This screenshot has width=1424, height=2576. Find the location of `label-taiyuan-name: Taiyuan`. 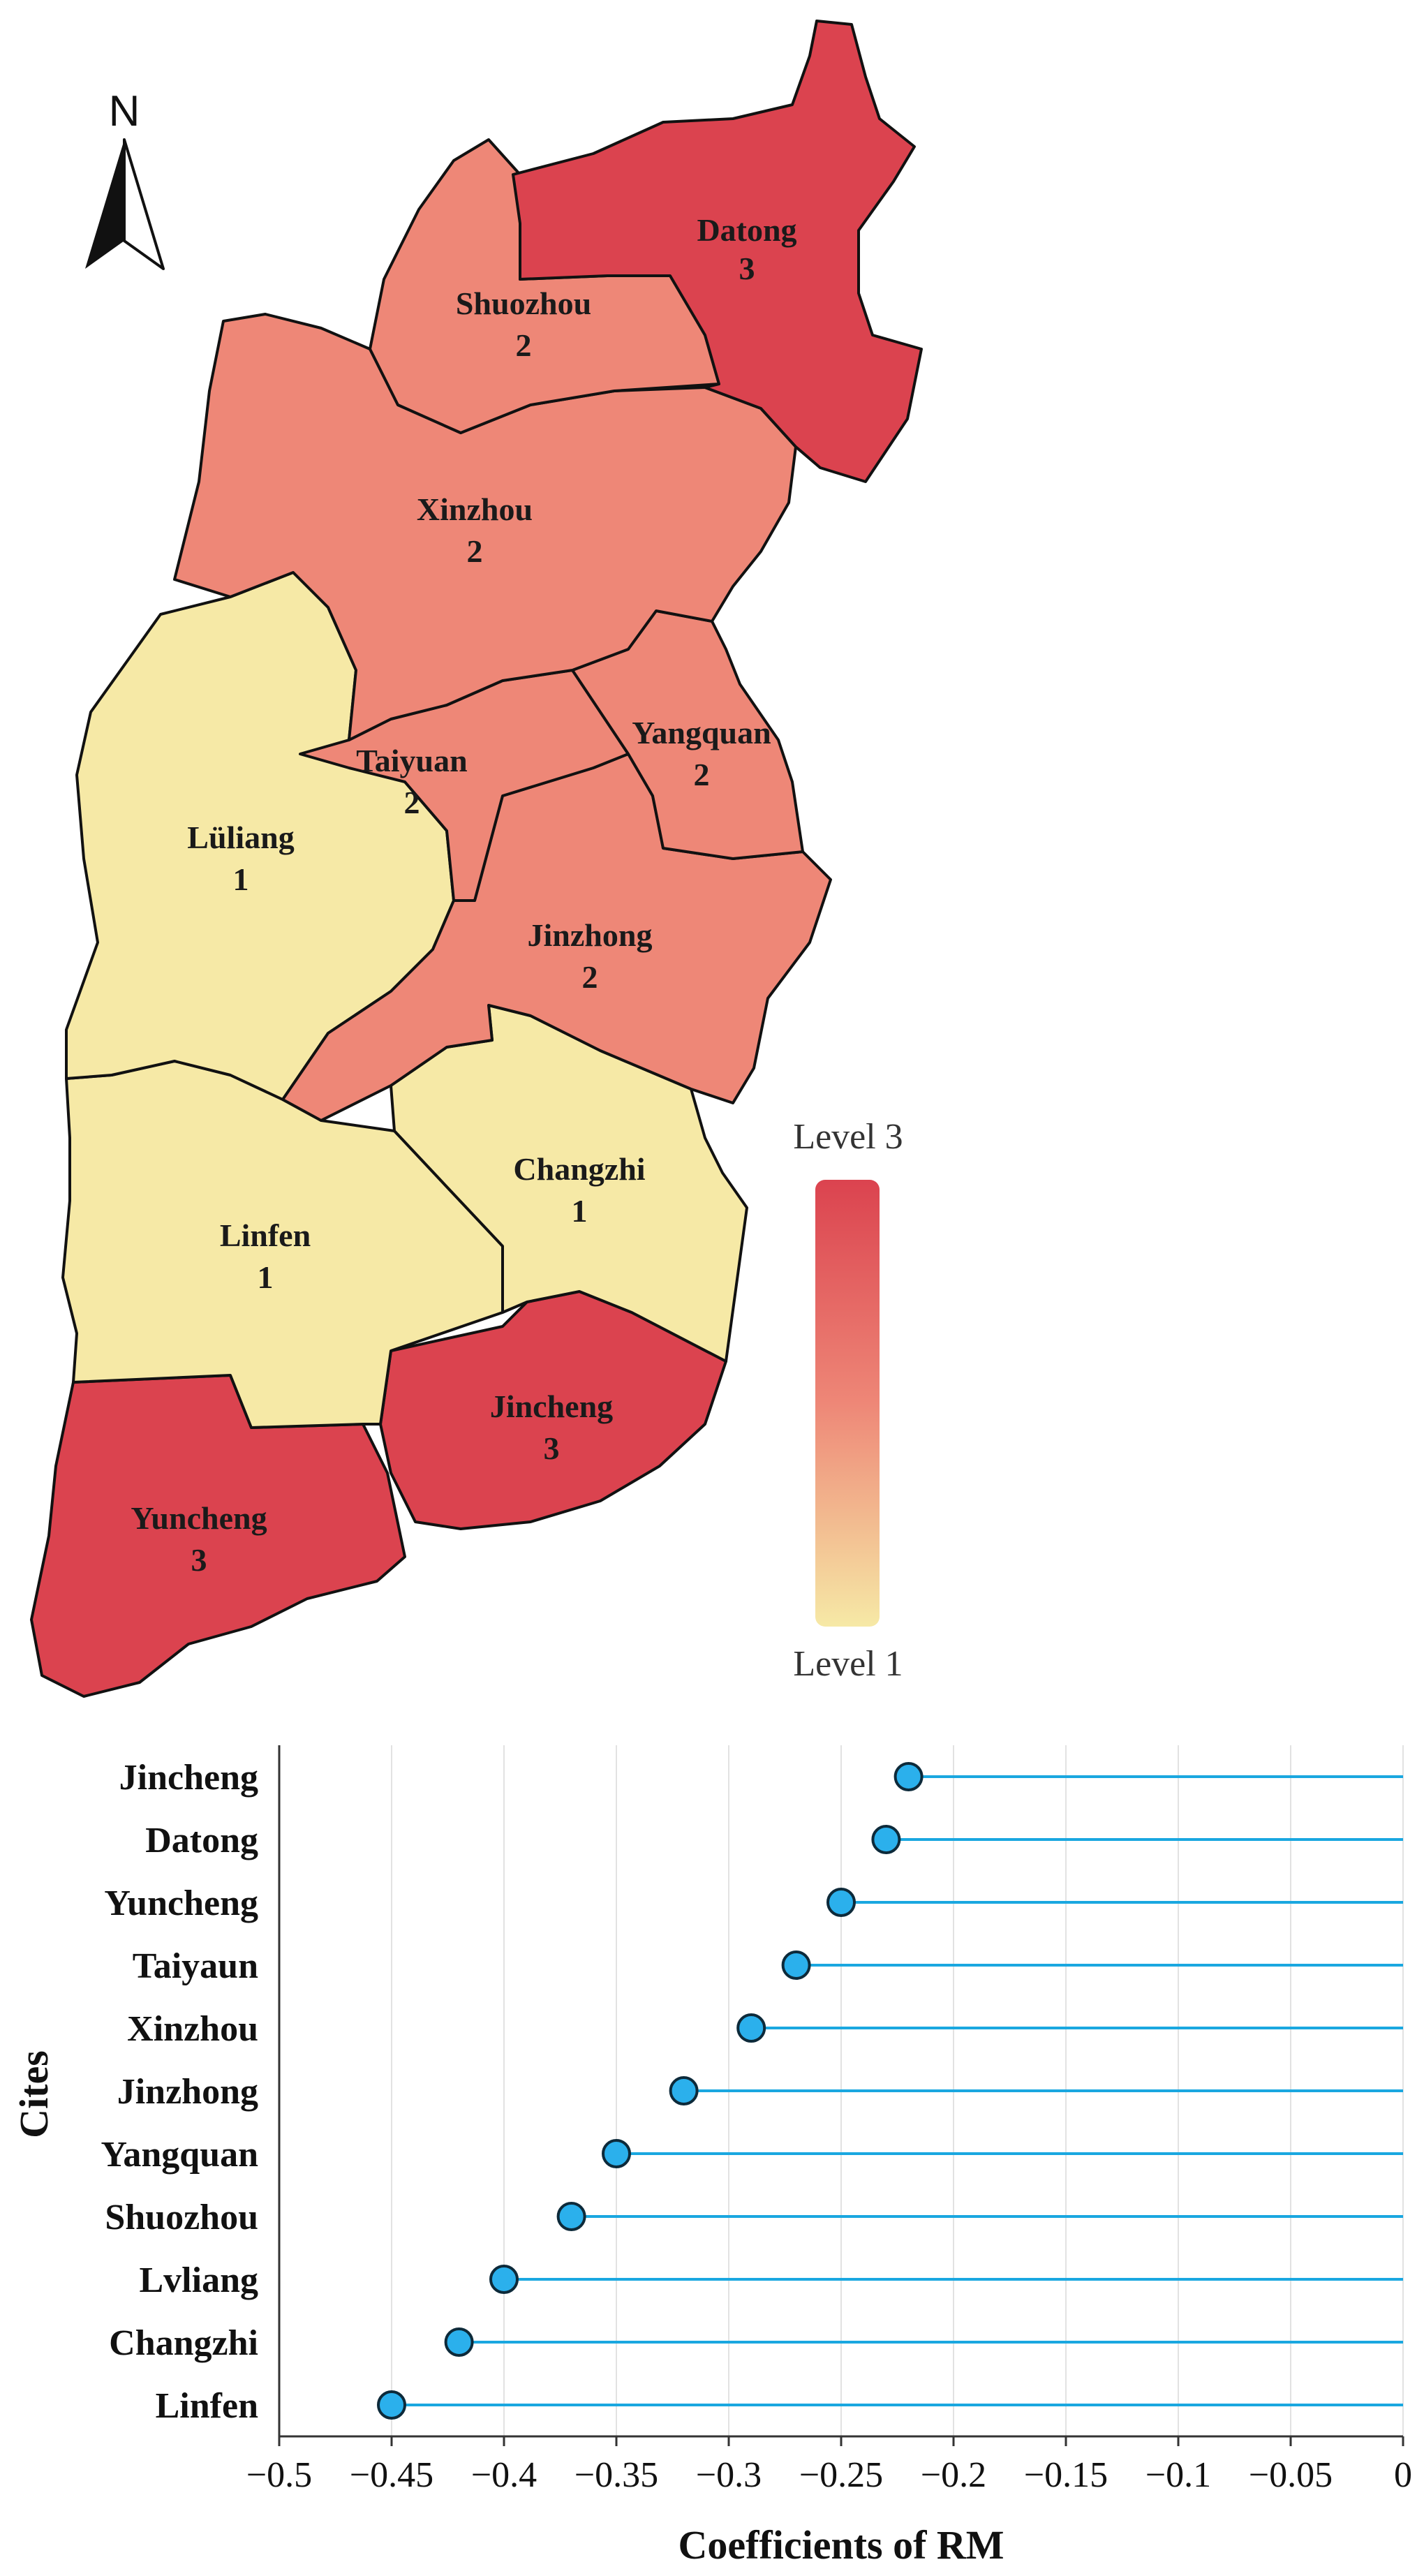

label-taiyuan-name: Taiyuan is located at coordinates (411, 760).